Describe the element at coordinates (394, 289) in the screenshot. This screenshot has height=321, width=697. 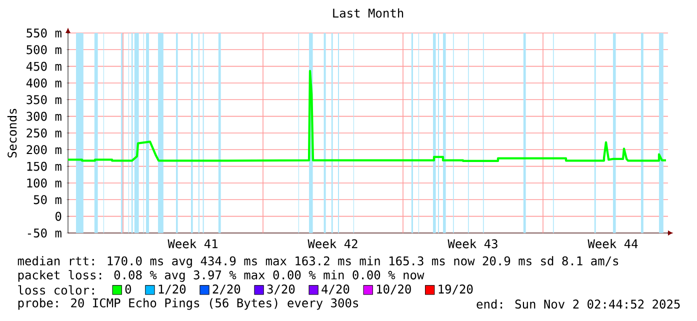
I see `legend-label: 10/20` at that location.